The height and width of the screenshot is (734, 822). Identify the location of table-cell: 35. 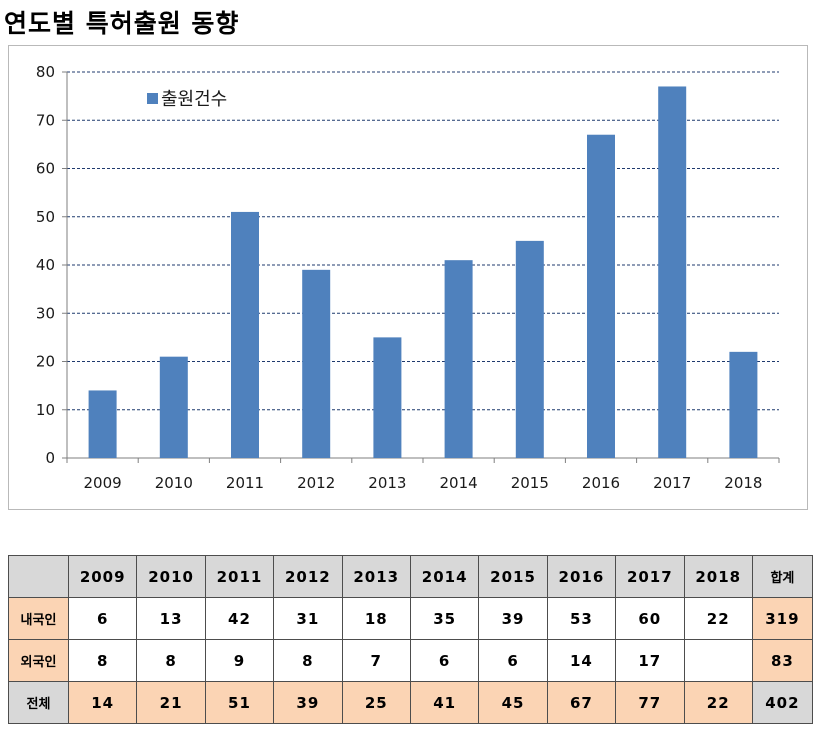
(444, 618).